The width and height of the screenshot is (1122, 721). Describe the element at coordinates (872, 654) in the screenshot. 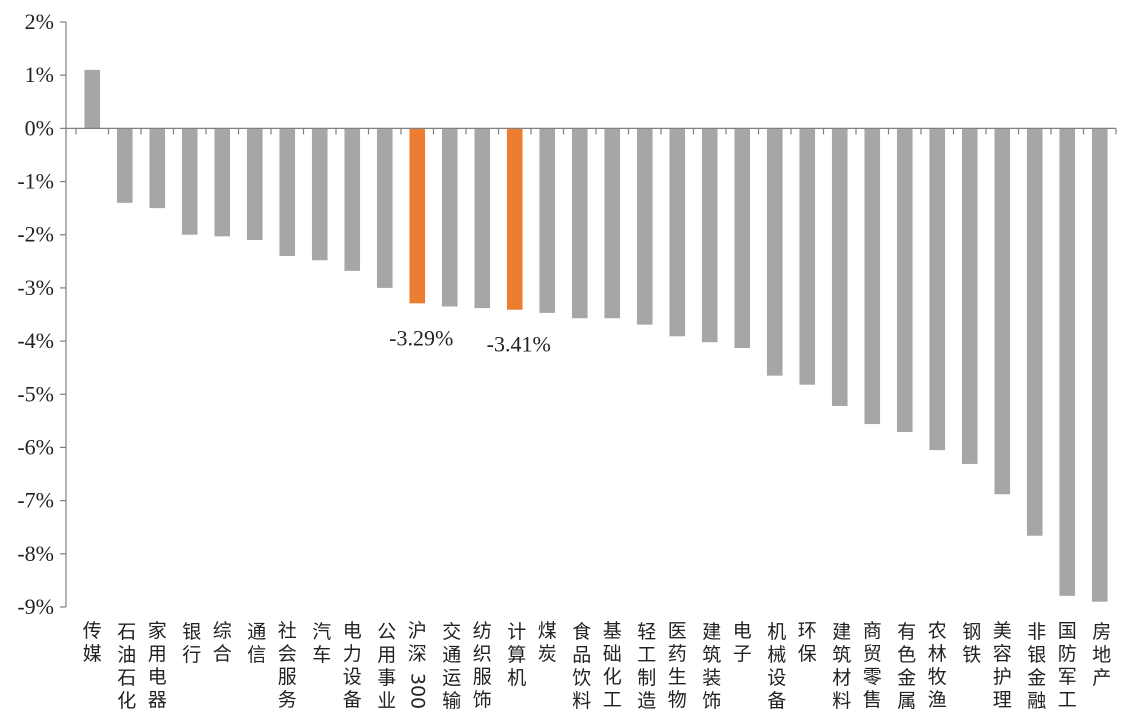

I see `svg-text: 贸` at that location.